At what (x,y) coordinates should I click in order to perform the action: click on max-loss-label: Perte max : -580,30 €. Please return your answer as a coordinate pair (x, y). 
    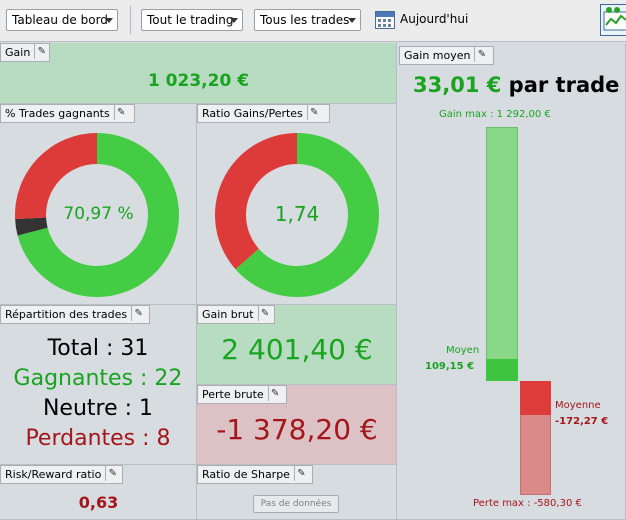
    Looking at the image, I should click on (527, 503).